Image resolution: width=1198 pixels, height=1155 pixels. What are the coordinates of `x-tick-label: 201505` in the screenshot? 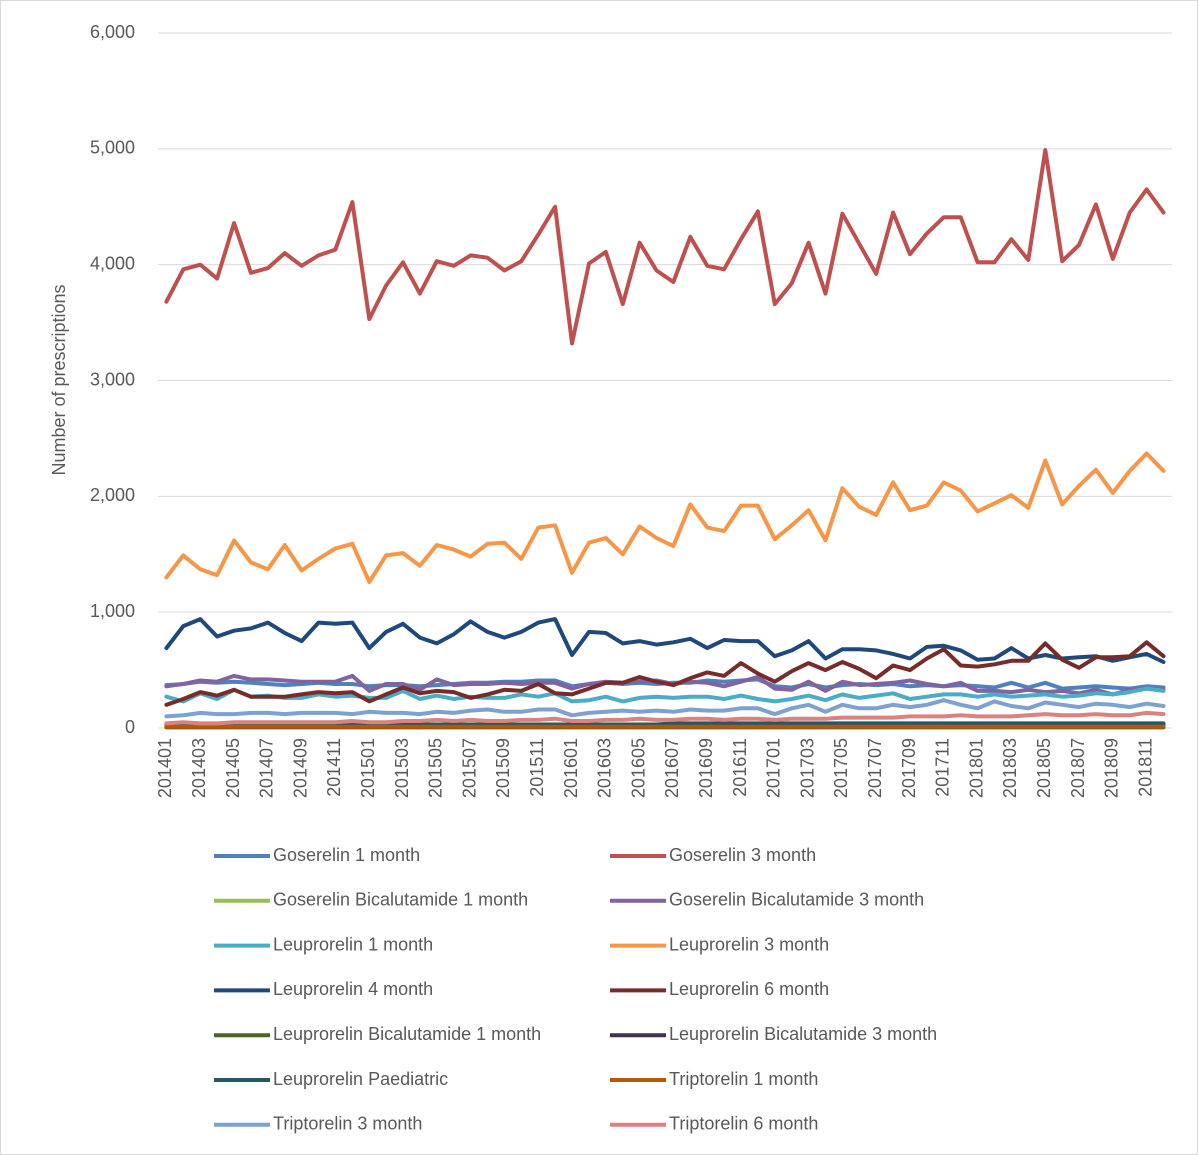 It's located at (436, 768).